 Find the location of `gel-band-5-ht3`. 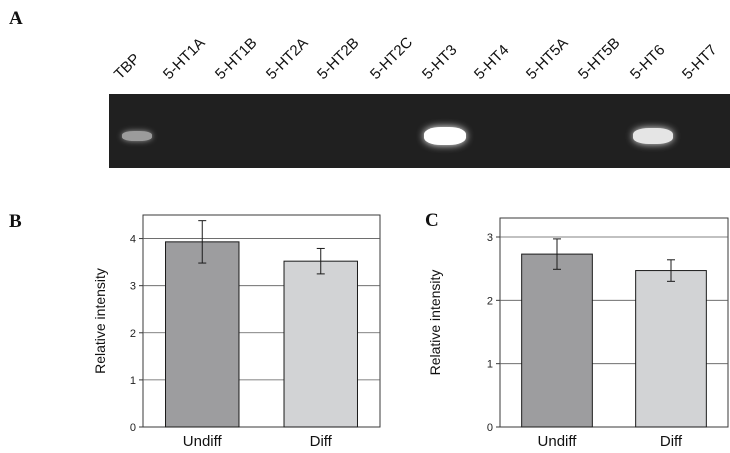

gel-band-5-ht3 is located at coordinates (445, 136).